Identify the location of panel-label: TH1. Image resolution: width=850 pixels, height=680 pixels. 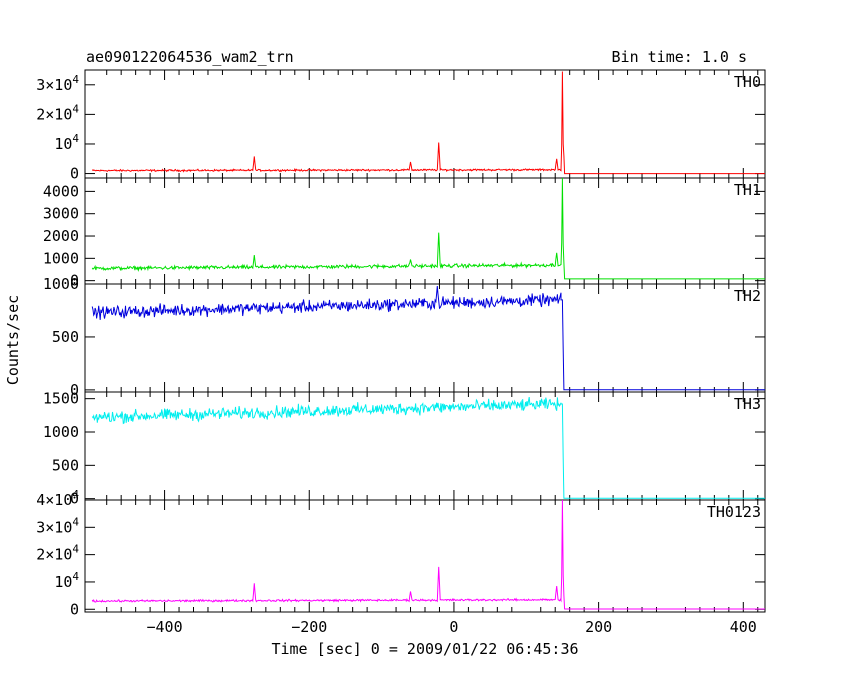
(747, 190).